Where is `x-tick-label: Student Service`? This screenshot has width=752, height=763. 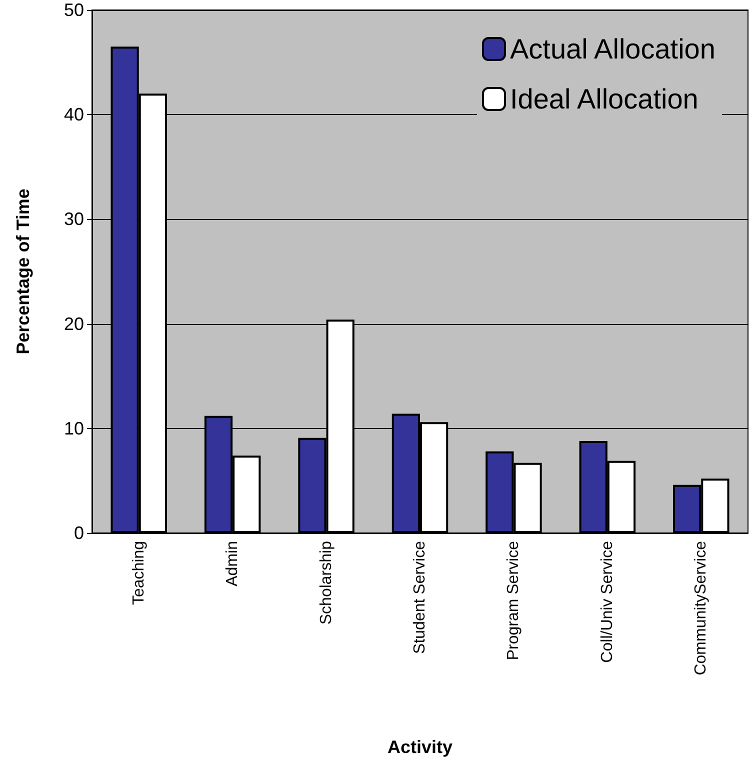 x-tick-label: Student Service is located at coordinates (420, 597).